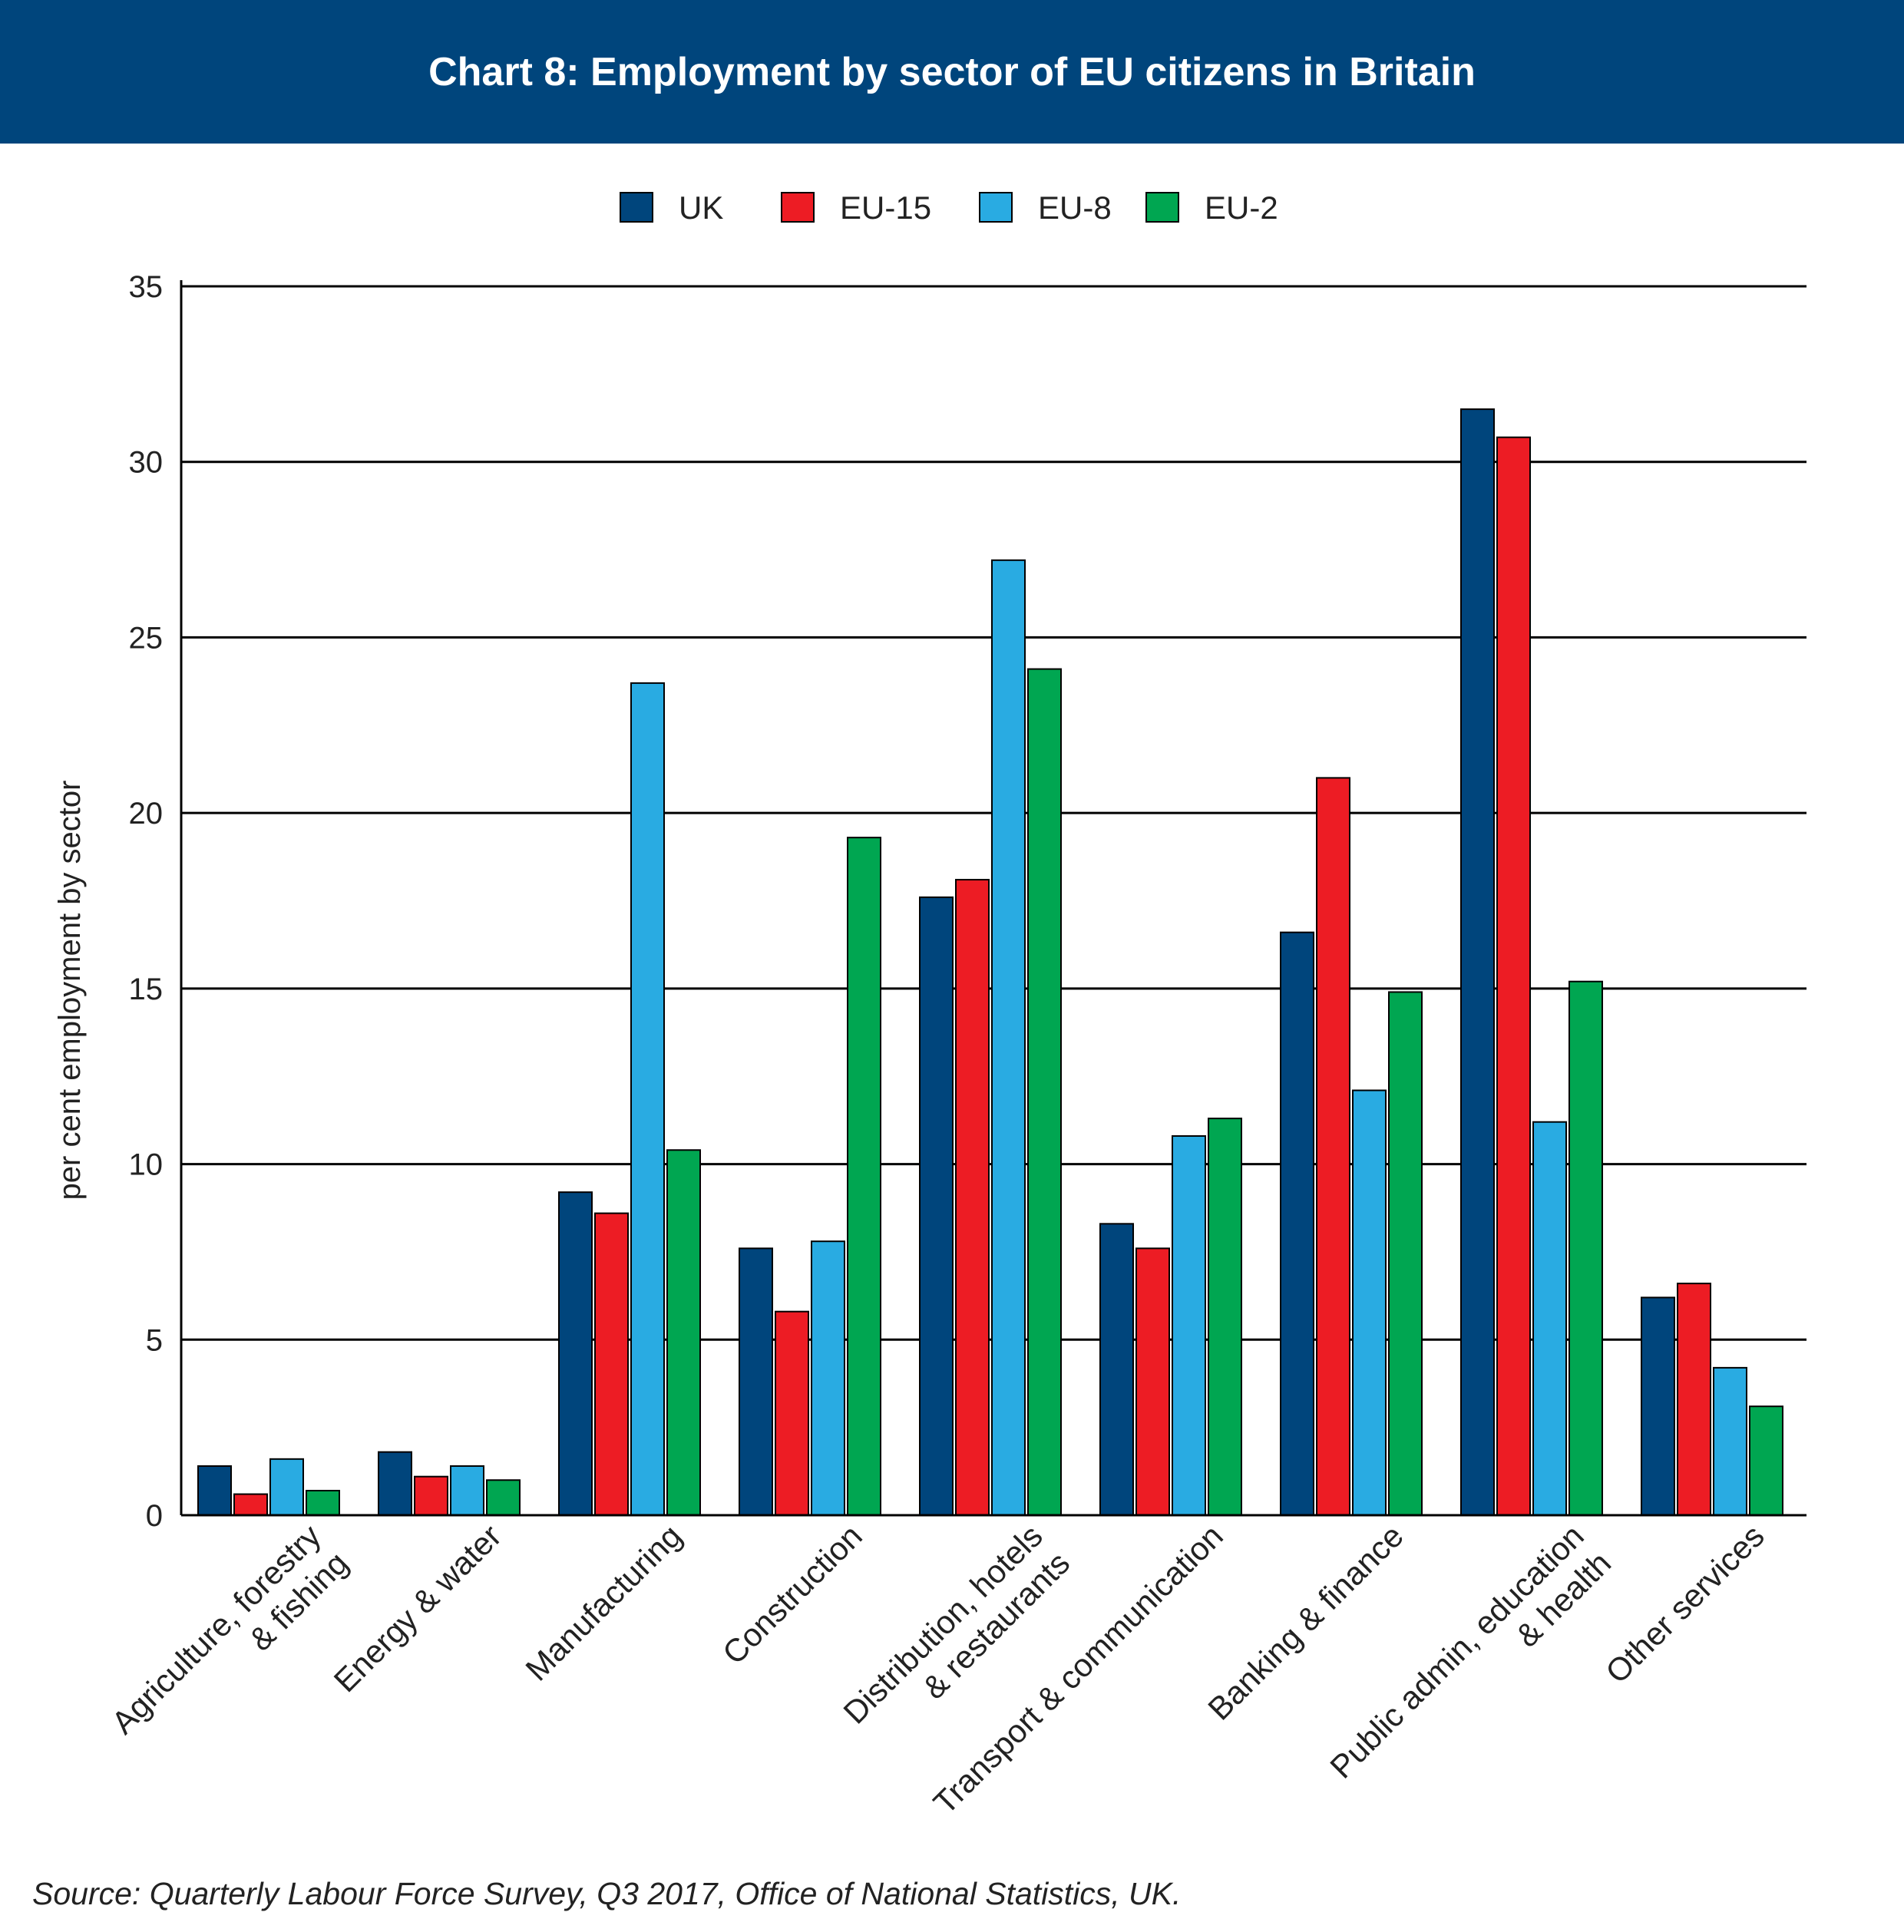 The width and height of the screenshot is (1904, 1932). Describe the element at coordinates (1075, 208) in the screenshot. I see `legend-label: EU-8` at that location.